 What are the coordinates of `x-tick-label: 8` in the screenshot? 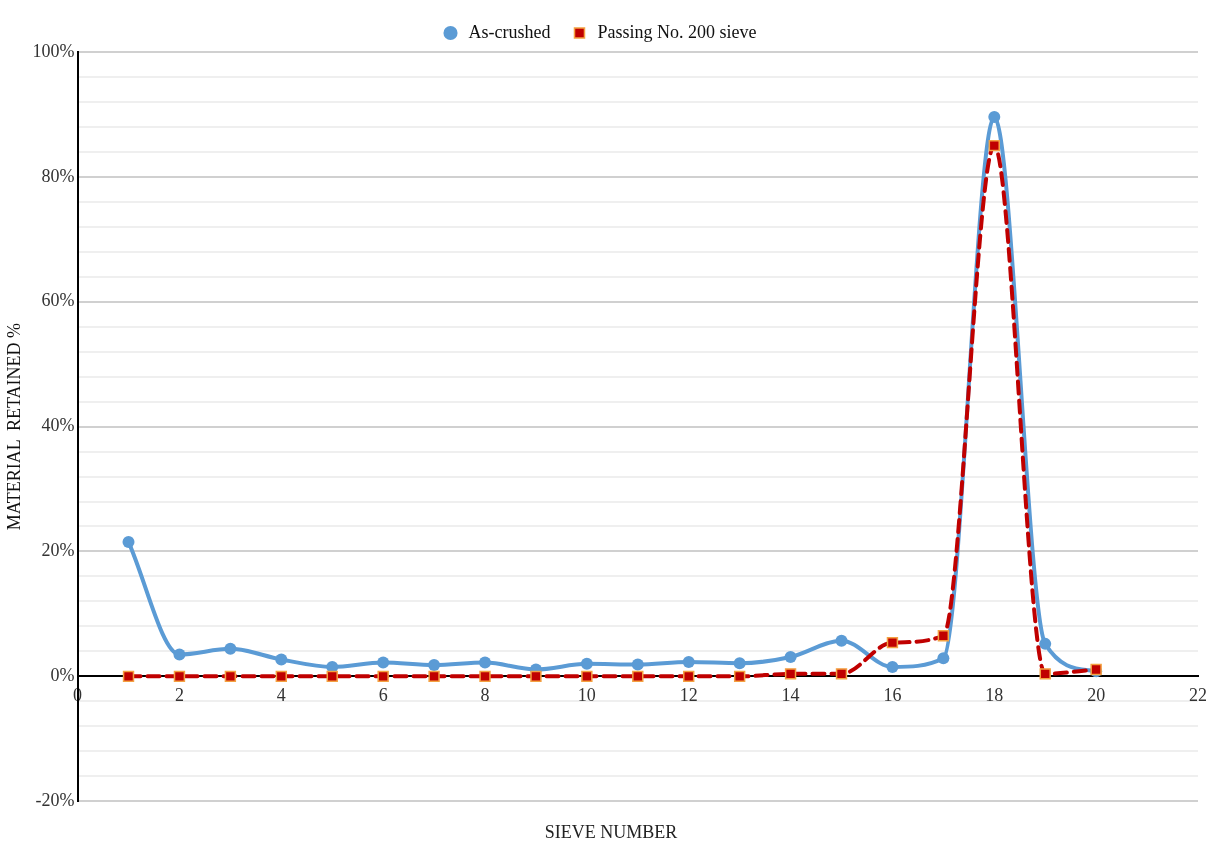 It's located at (485, 694).